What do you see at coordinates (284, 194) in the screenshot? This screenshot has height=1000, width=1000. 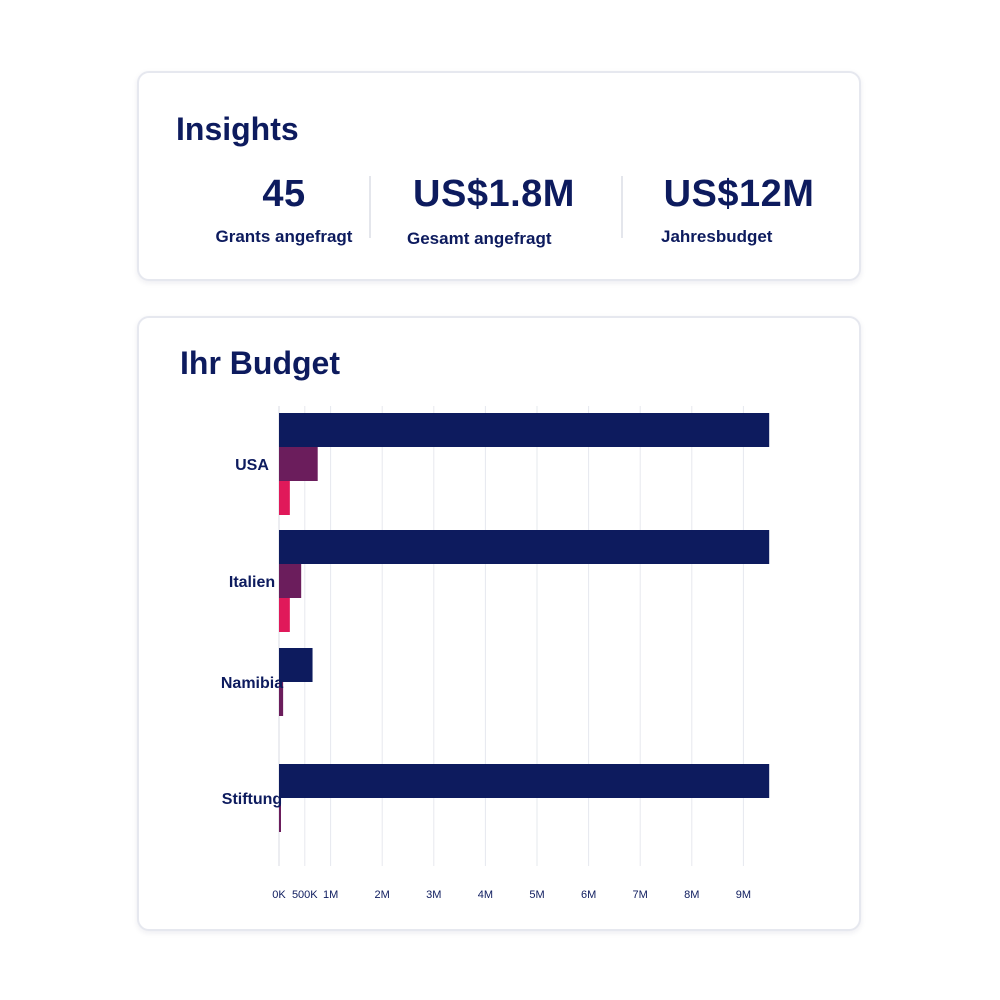 I see `stat-value: 45` at bounding box center [284, 194].